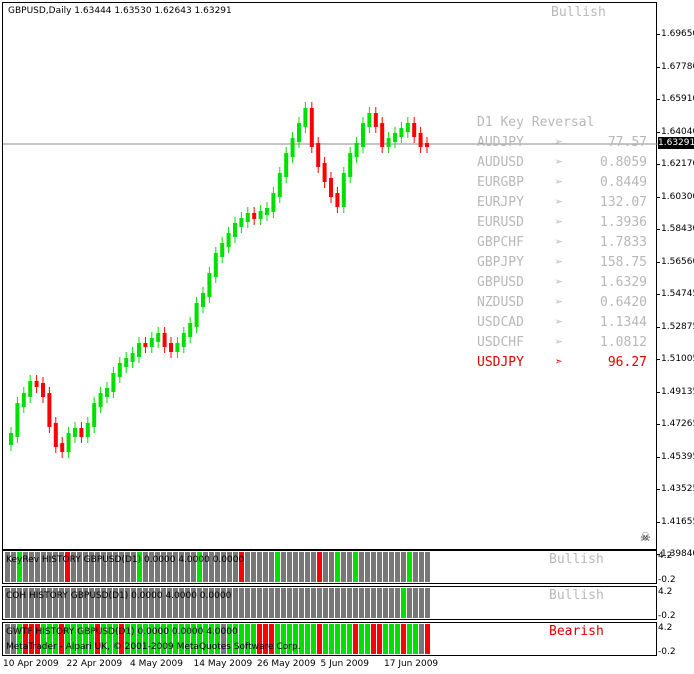 The height and width of the screenshot is (674, 694). What do you see at coordinates (675, 67) in the screenshot?
I see `price-tick-label: 1.67780` at bounding box center [675, 67].